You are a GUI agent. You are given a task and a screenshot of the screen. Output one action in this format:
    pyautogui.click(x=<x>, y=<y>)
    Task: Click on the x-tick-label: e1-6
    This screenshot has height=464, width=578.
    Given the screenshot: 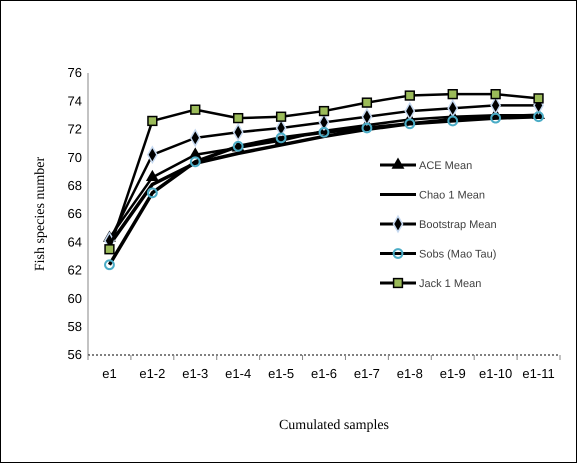 What is the action you would take?
    pyautogui.click(x=324, y=374)
    